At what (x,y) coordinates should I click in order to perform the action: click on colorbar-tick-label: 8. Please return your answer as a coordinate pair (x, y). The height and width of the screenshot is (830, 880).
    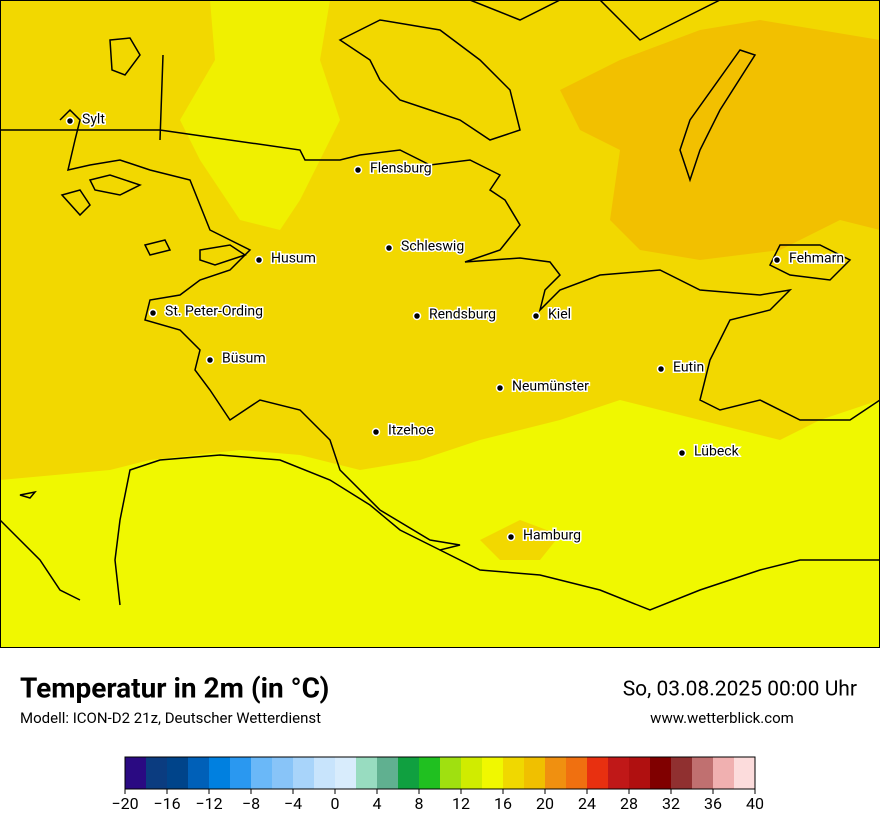
    Looking at the image, I should click on (419, 803).